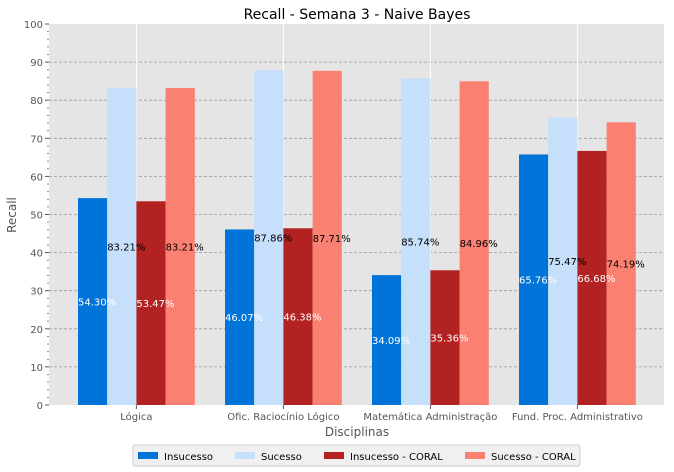 This screenshot has width=674, height=472. What do you see at coordinates (281, 457) in the screenshot?
I see `legend-label: Sucesso` at bounding box center [281, 457].